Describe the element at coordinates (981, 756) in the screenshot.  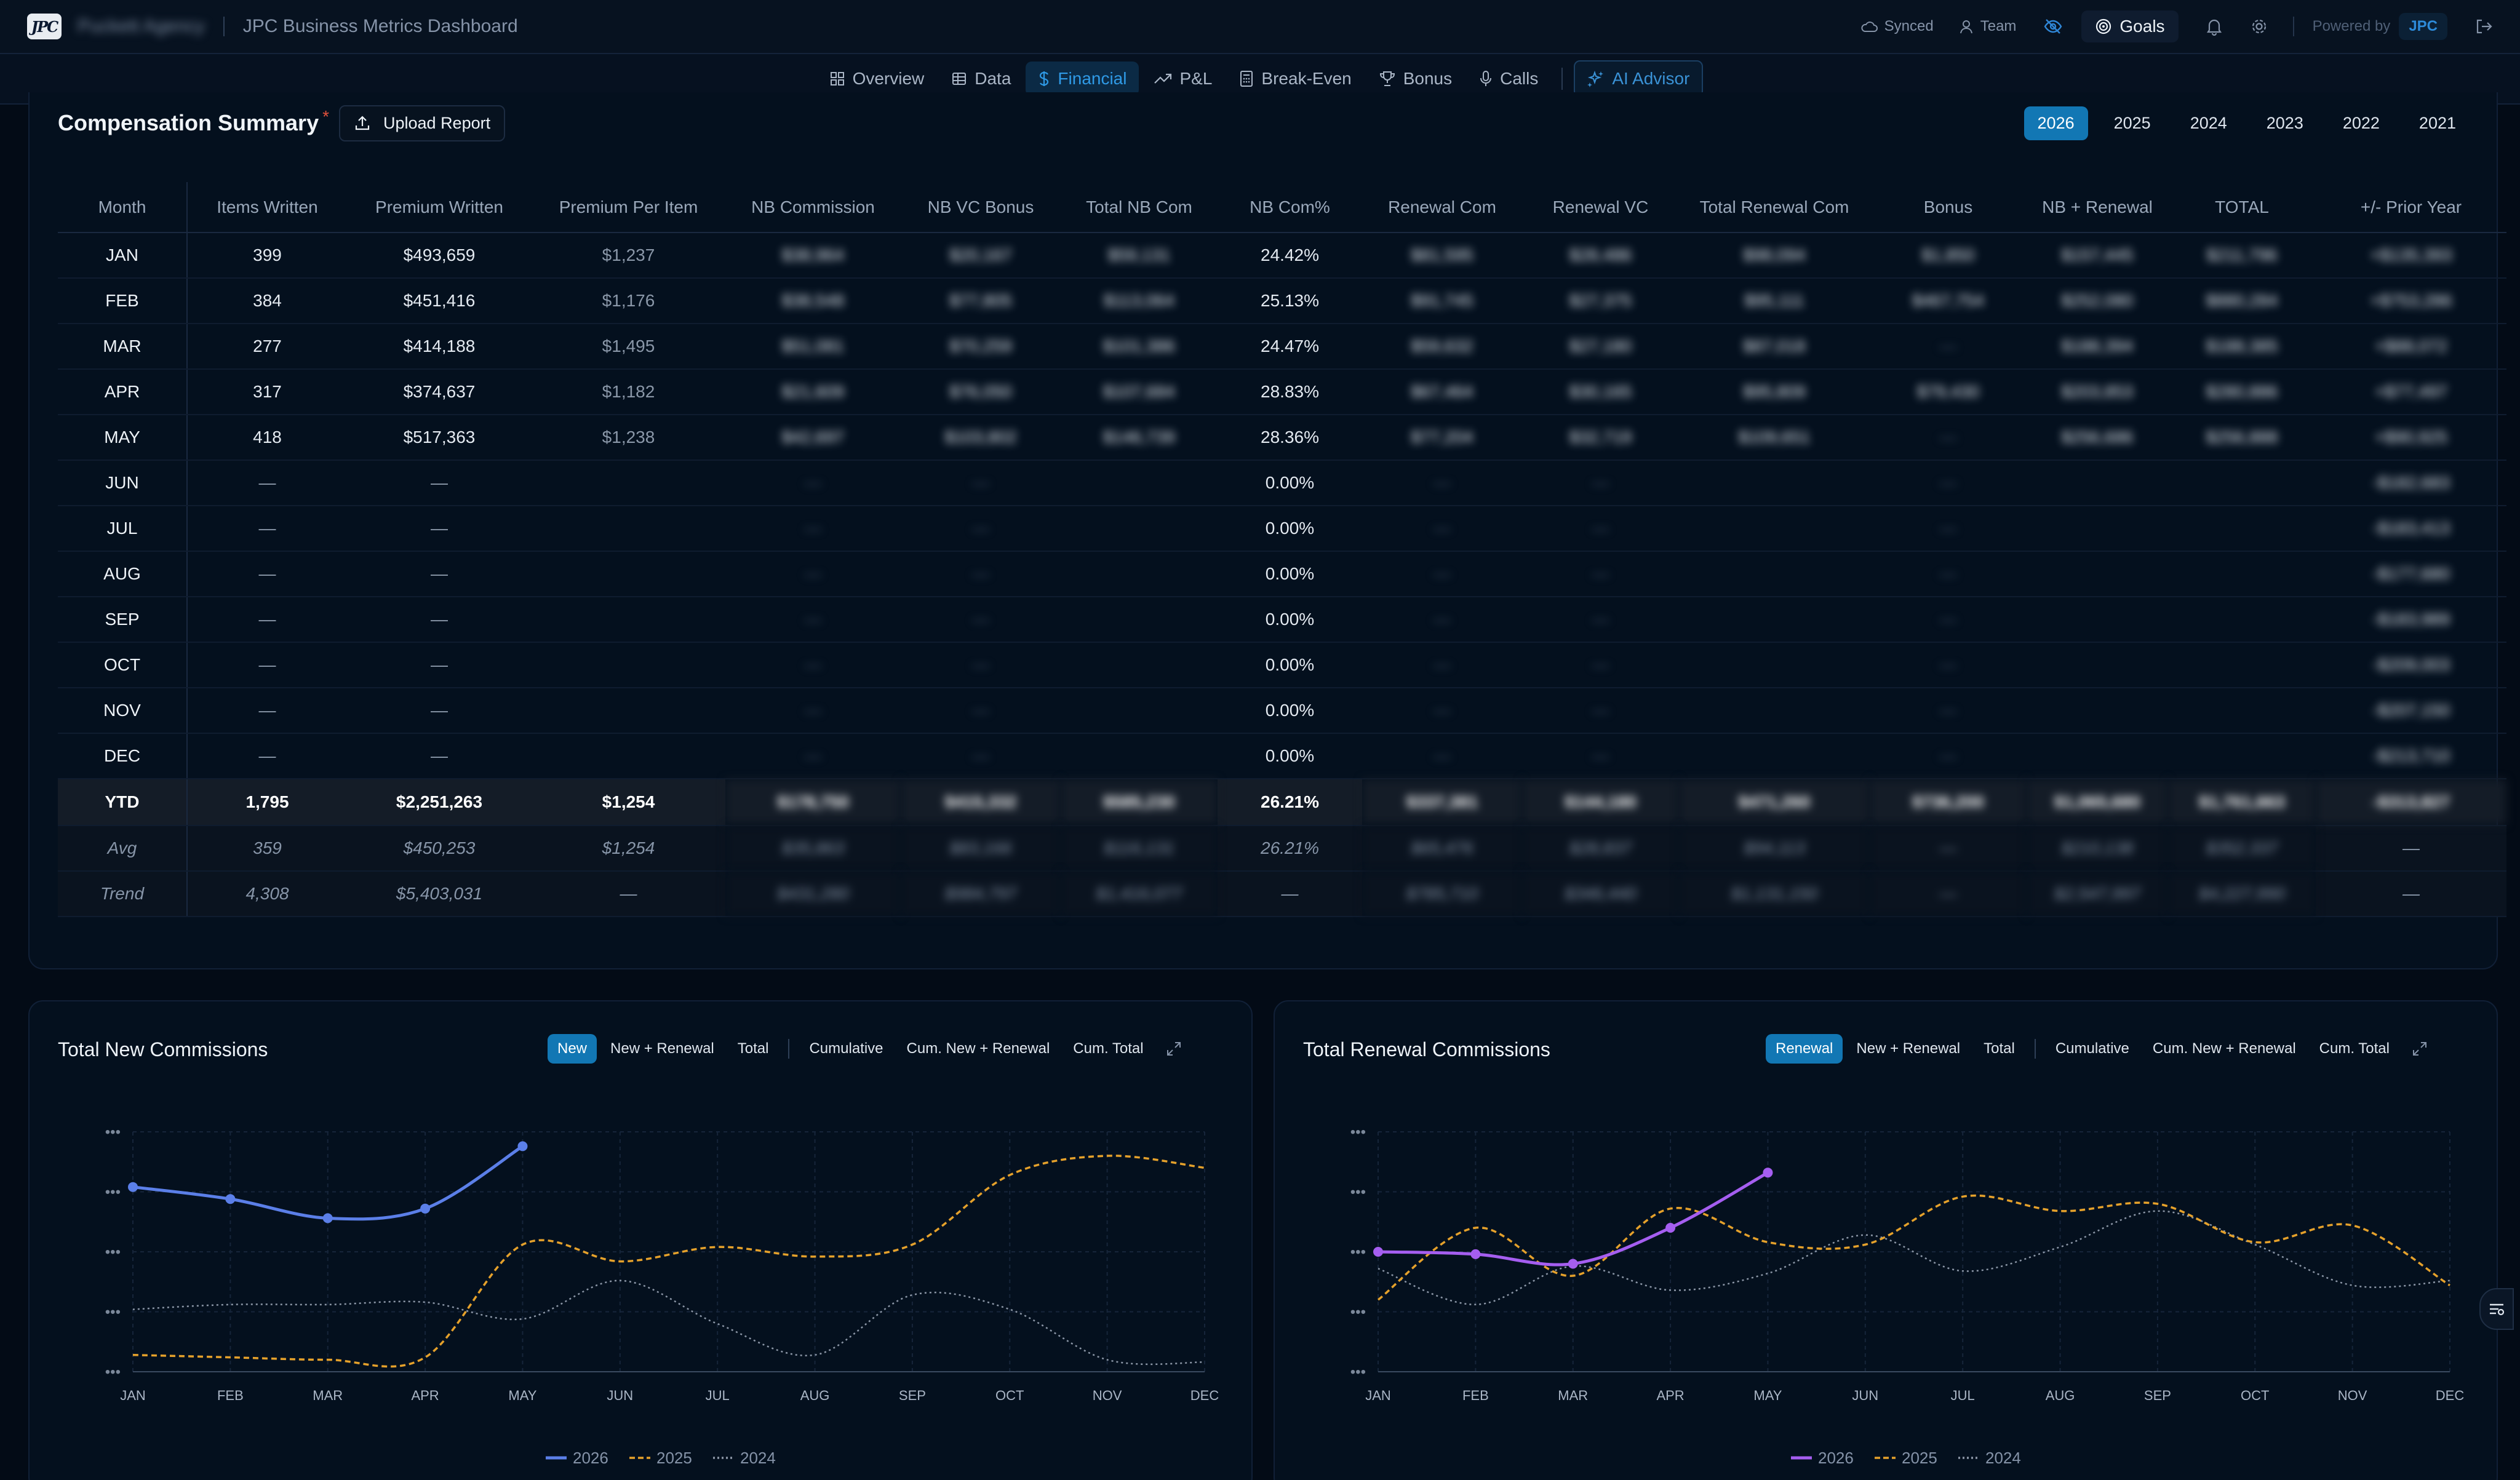
I see `cell-nb-vc: —` at that location.